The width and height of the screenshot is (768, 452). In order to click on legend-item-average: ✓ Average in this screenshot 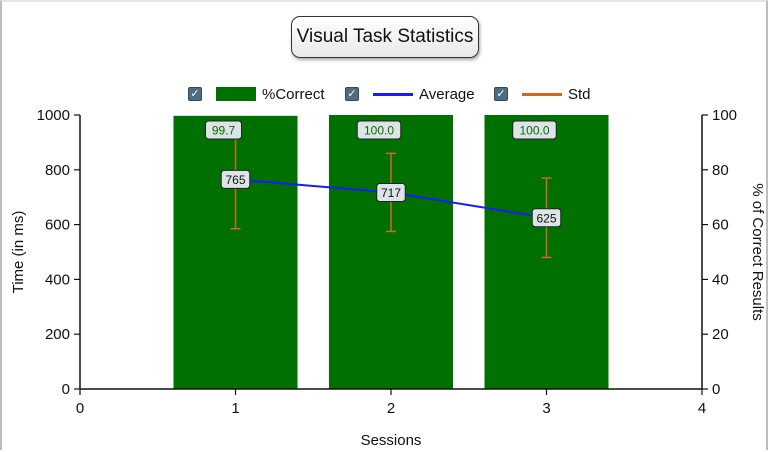, I will do `click(410, 94)`.